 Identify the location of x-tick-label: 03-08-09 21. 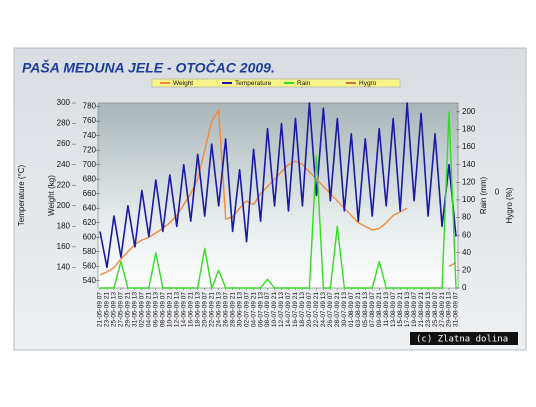
(358, 309).